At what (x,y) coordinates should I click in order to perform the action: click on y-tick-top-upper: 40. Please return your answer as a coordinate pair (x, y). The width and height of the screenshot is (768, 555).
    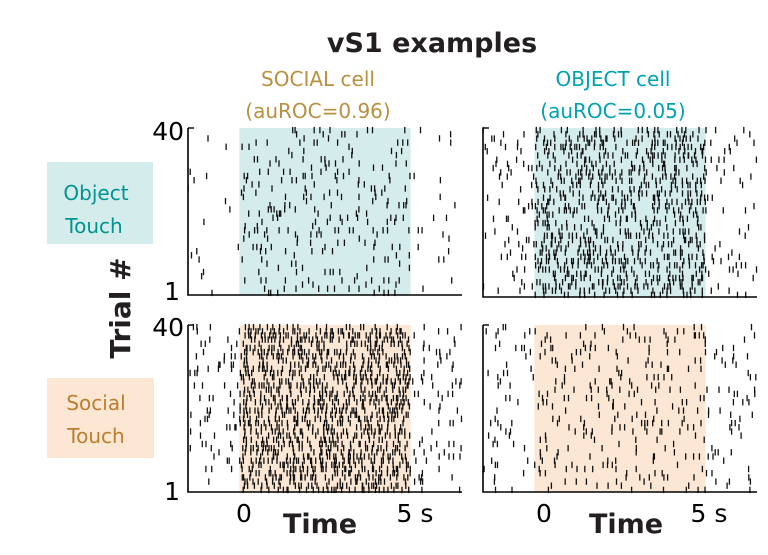
    Looking at the image, I should click on (168, 131).